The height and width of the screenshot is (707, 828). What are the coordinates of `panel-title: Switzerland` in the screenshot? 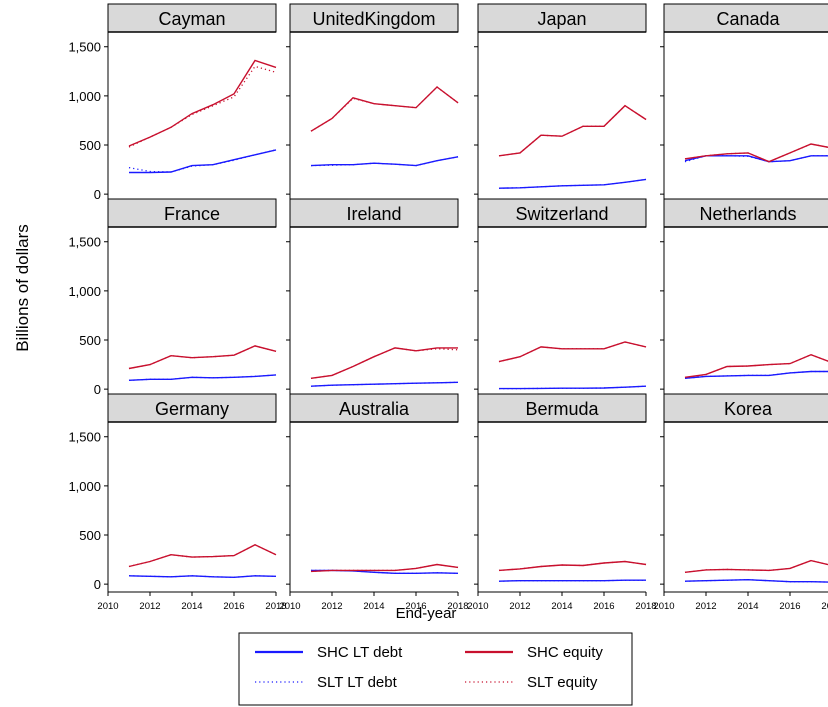 It's located at (561, 214).